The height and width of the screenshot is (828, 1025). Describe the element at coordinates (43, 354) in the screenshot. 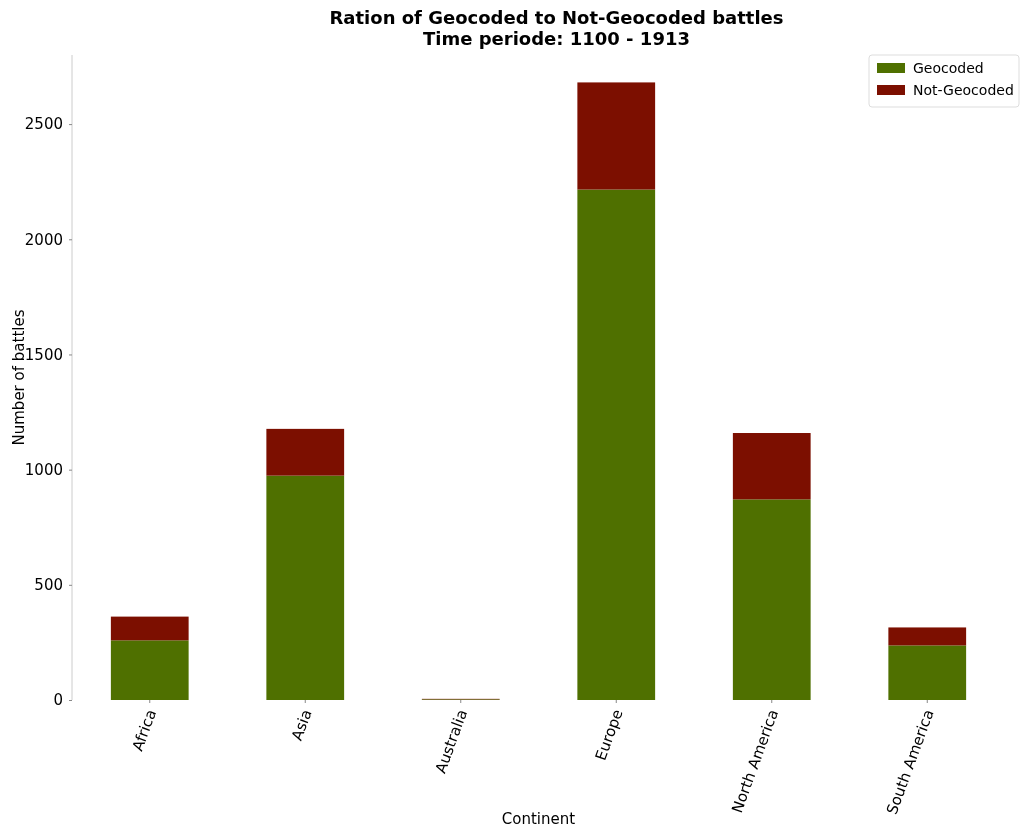

I see `y-tick-label: 1500` at that location.